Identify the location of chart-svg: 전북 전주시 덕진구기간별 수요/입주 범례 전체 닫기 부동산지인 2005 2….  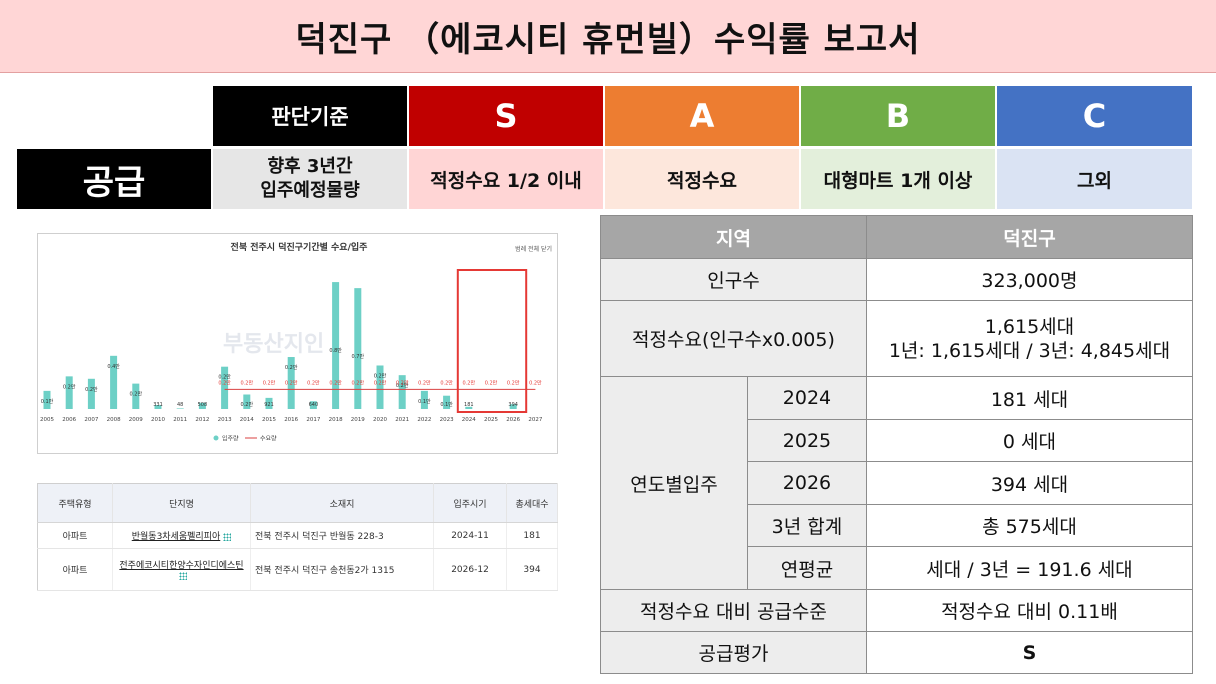
(296, 342).